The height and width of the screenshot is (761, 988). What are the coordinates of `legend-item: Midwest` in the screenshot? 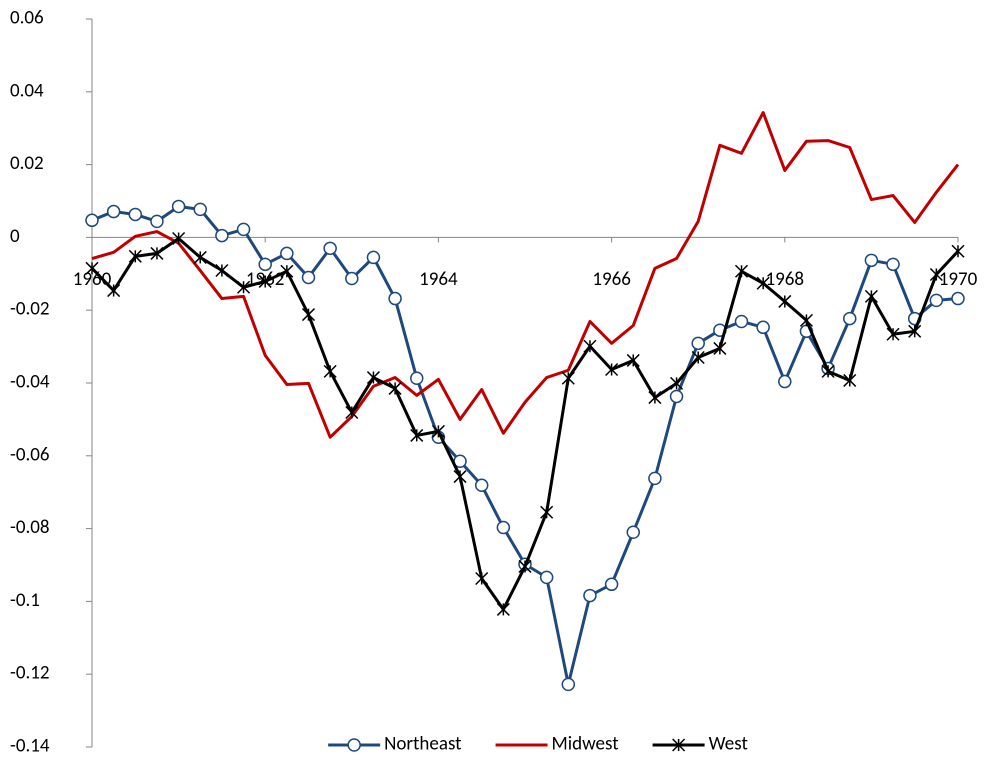 It's located at (557, 744).